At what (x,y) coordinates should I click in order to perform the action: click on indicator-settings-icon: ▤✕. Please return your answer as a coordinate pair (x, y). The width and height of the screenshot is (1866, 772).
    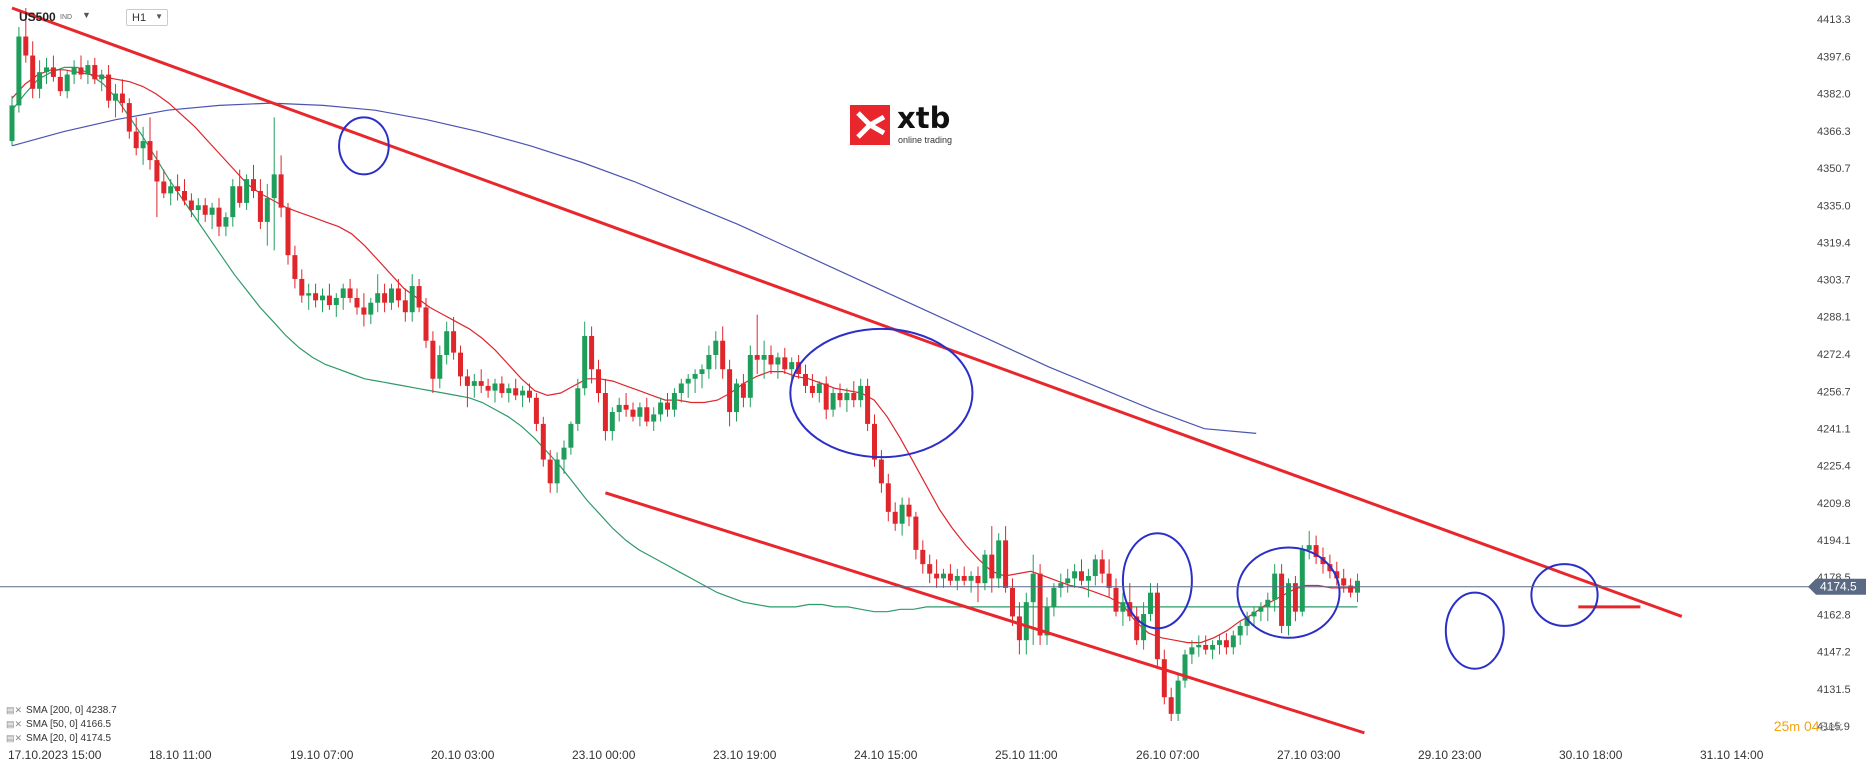
    Looking at the image, I should click on (14, 724).